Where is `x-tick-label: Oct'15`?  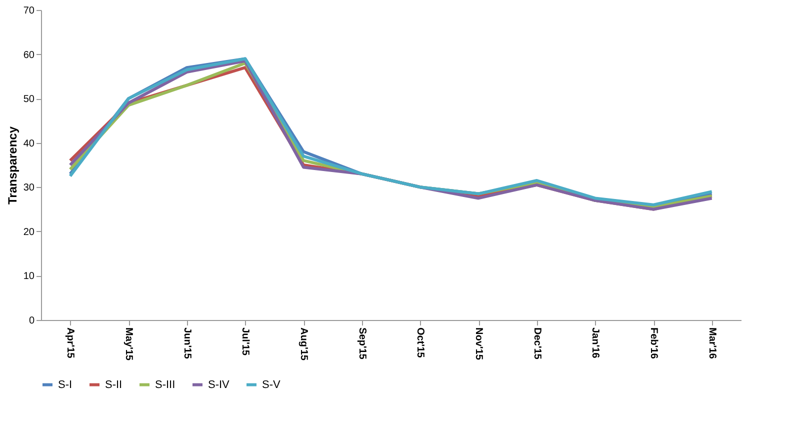
x-tick-label: Oct'15 is located at coordinates (420, 343).